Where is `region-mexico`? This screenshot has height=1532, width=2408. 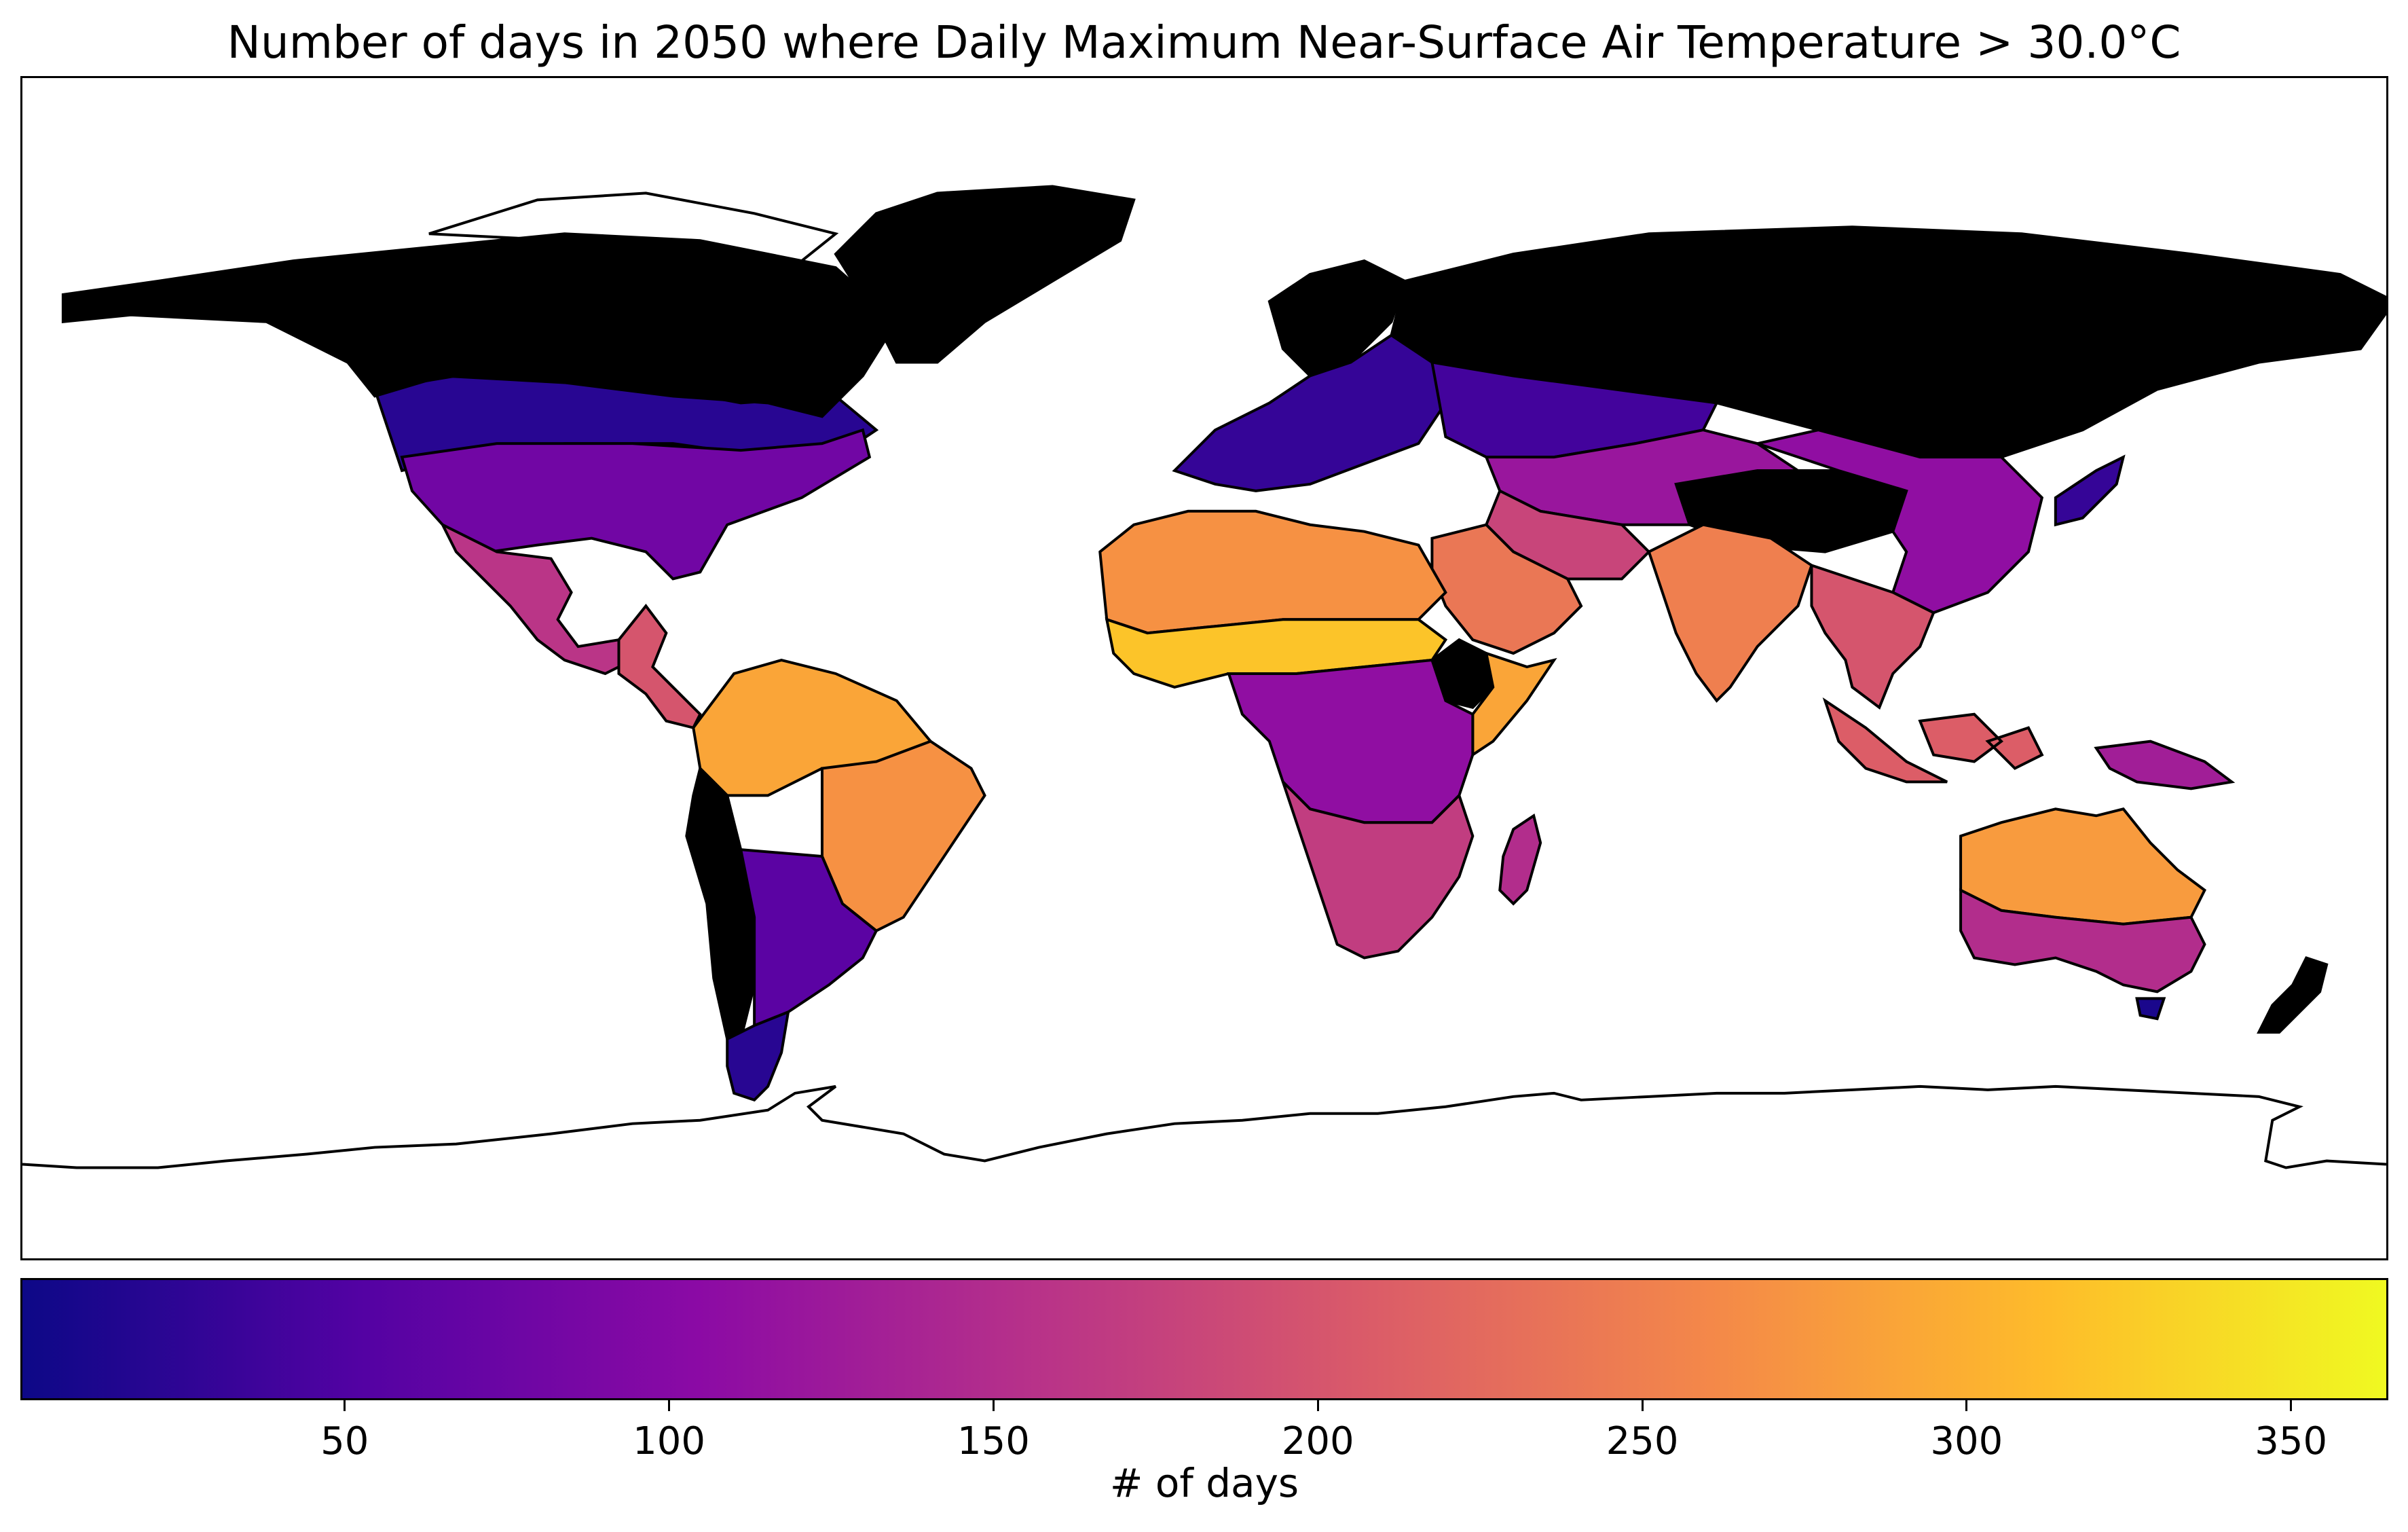
region-mexico is located at coordinates (537, 599).